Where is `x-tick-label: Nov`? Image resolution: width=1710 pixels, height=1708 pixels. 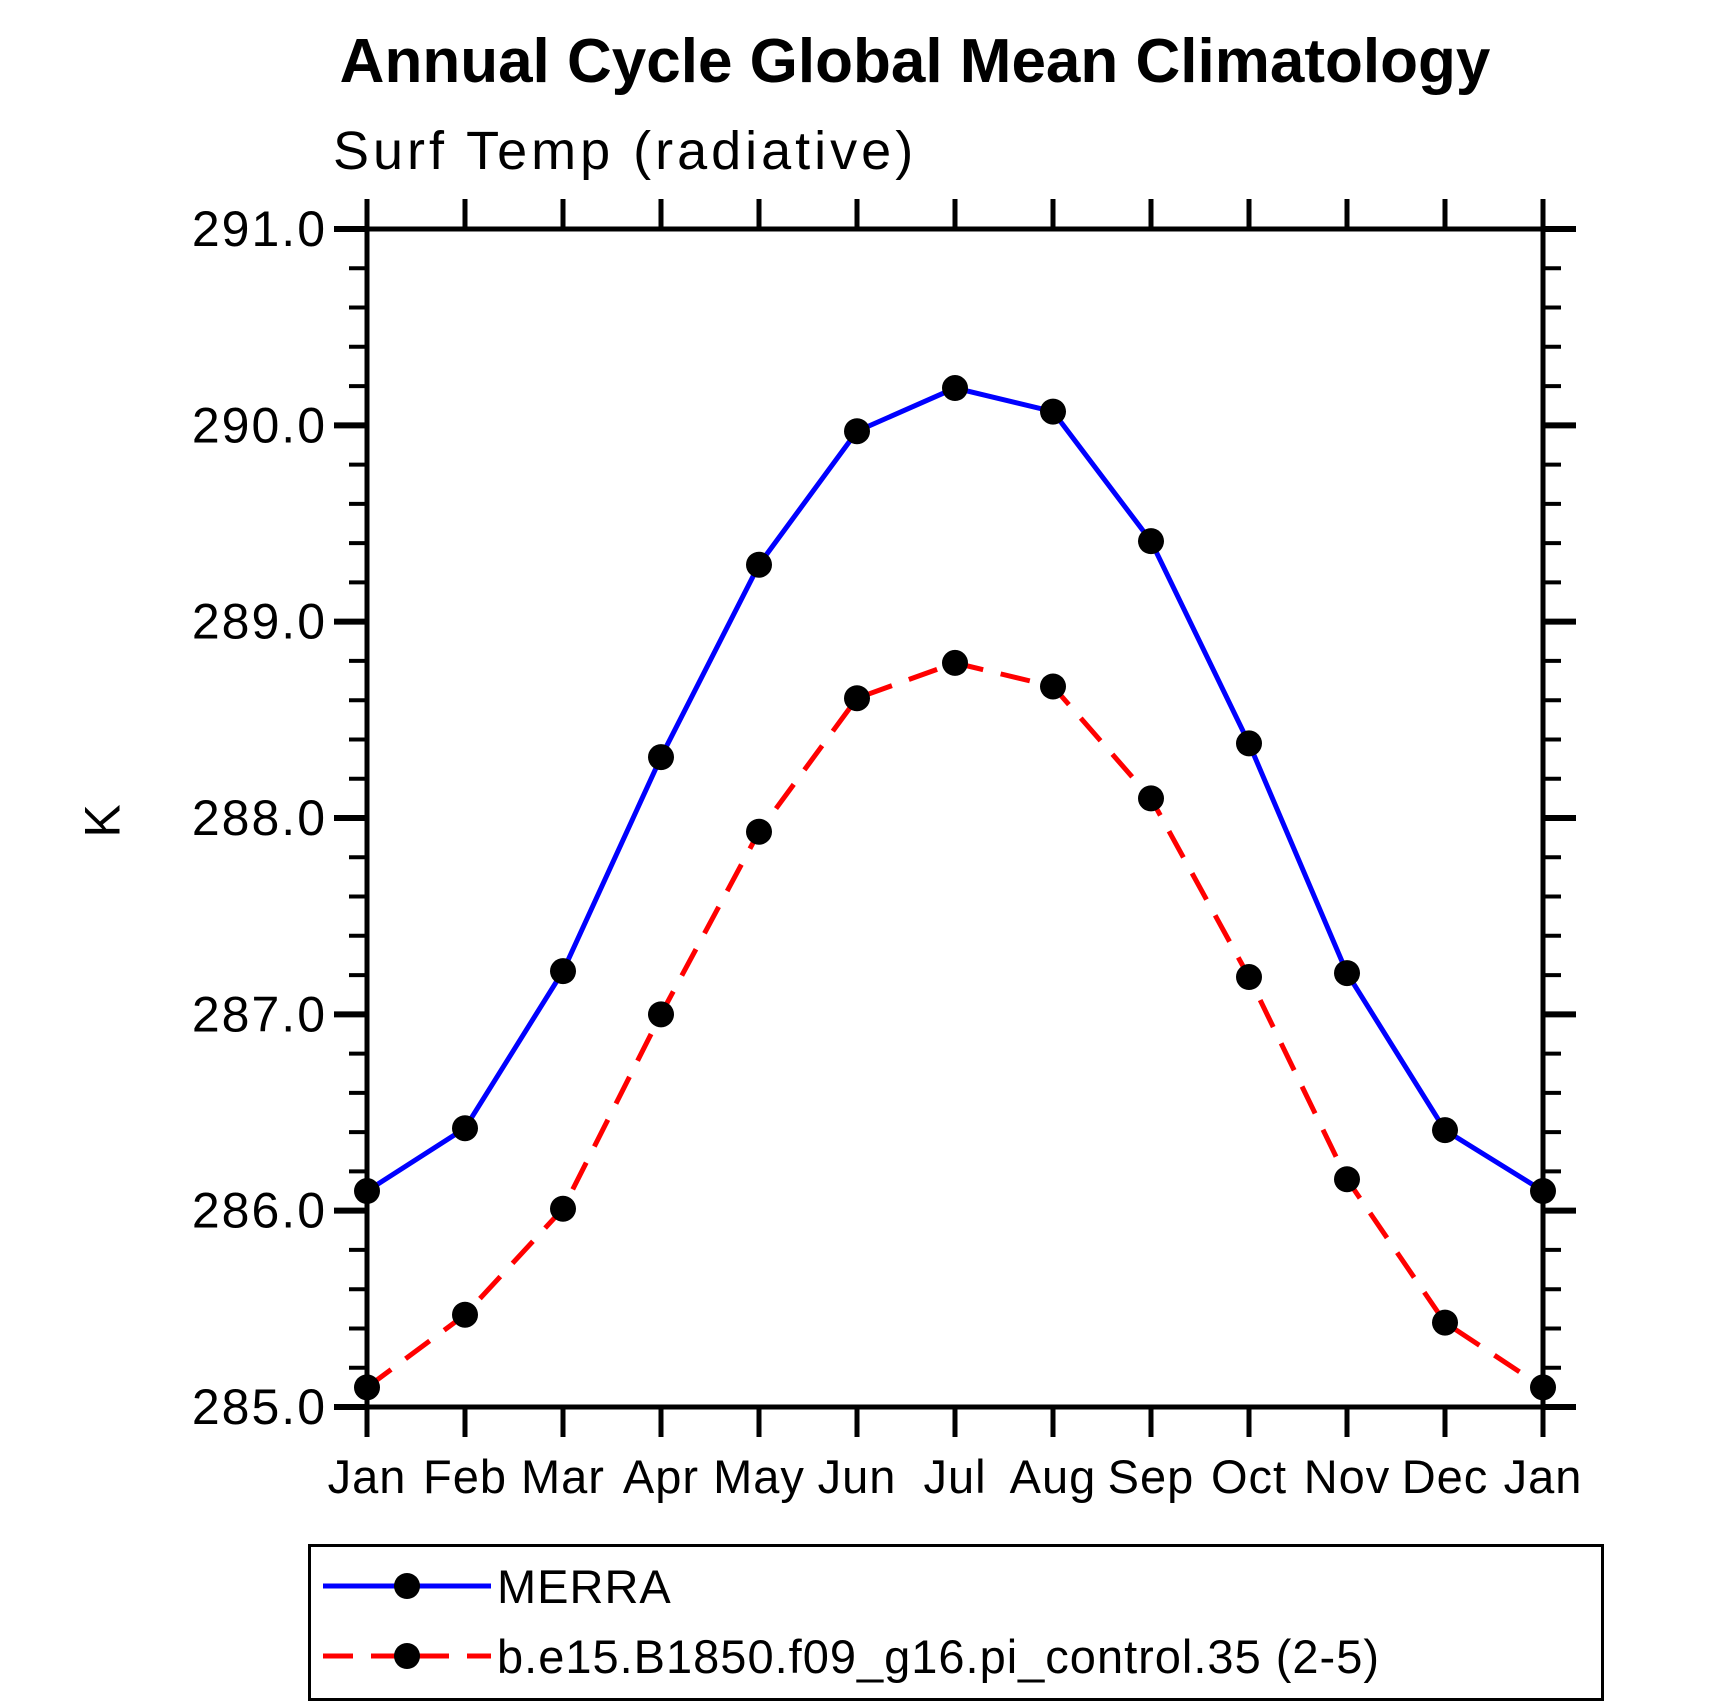 x-tick-label: Nov is located at coordinates (1347, 1476).